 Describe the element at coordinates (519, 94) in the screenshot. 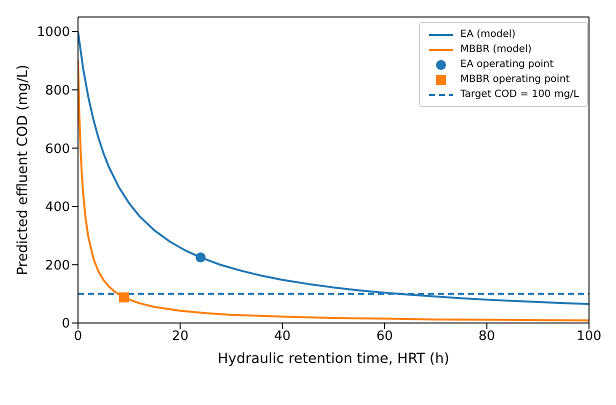

I see `legend-label: Target COD = 100 mg/L` at that location.